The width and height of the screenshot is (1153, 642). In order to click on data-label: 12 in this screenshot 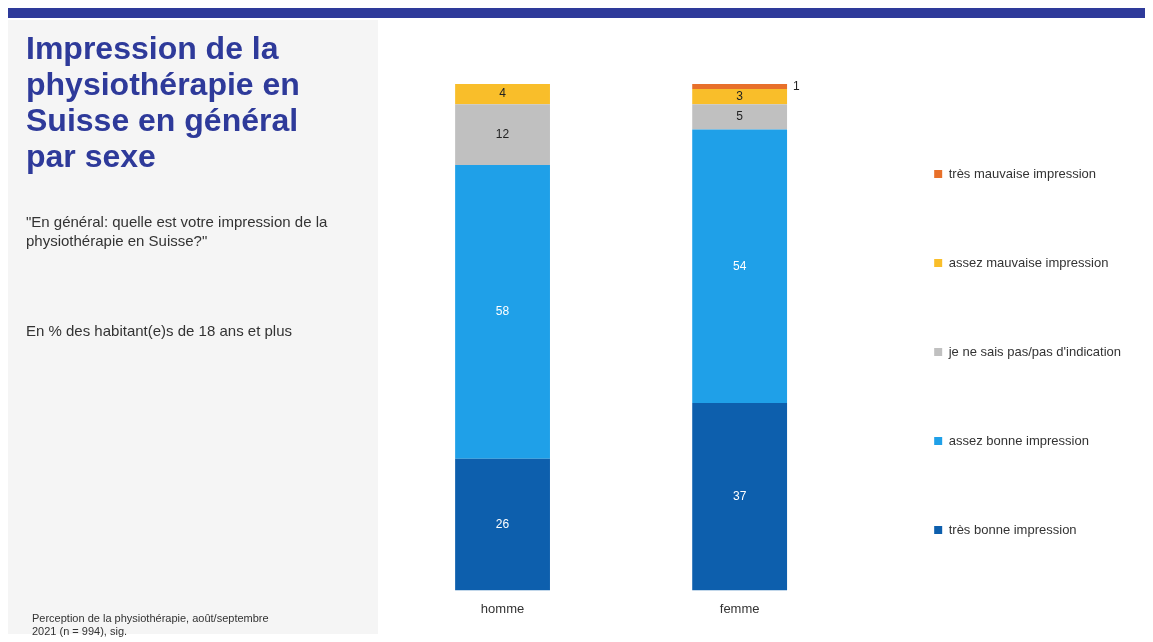, I will do `click(502, 133)`.